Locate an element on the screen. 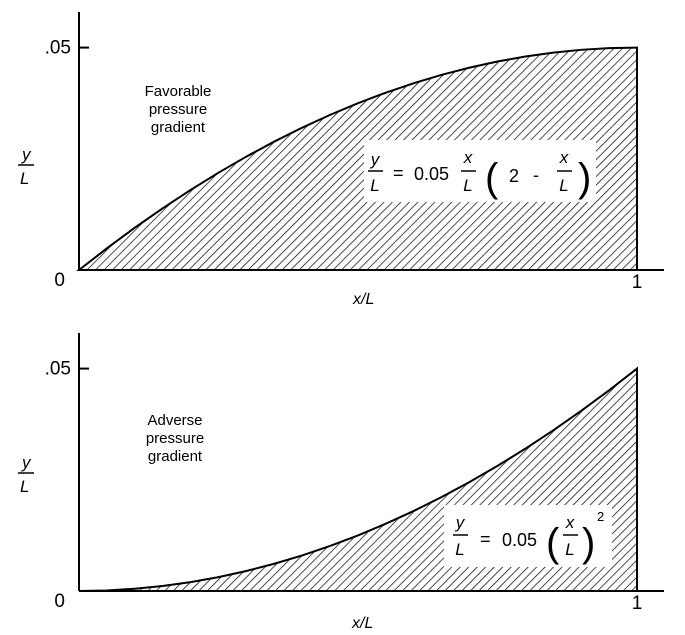 Image resolution: width=685 pixels, height=635 pixels. eq-inner-denominator: L is located at coordinates (563, 185).